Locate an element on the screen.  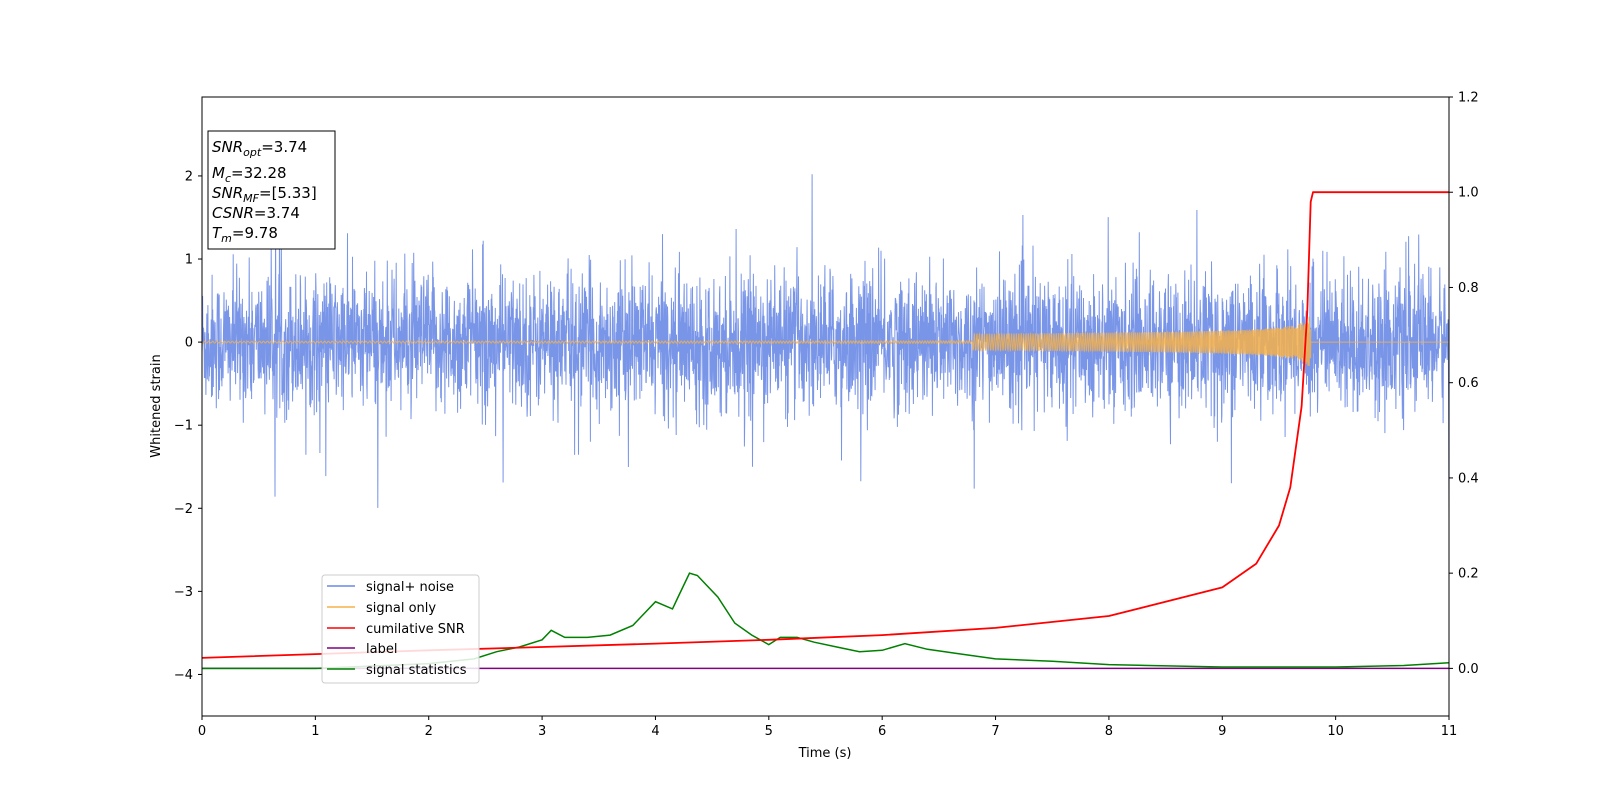
y-tick-label: 2 is located at coordinates (189, 176).